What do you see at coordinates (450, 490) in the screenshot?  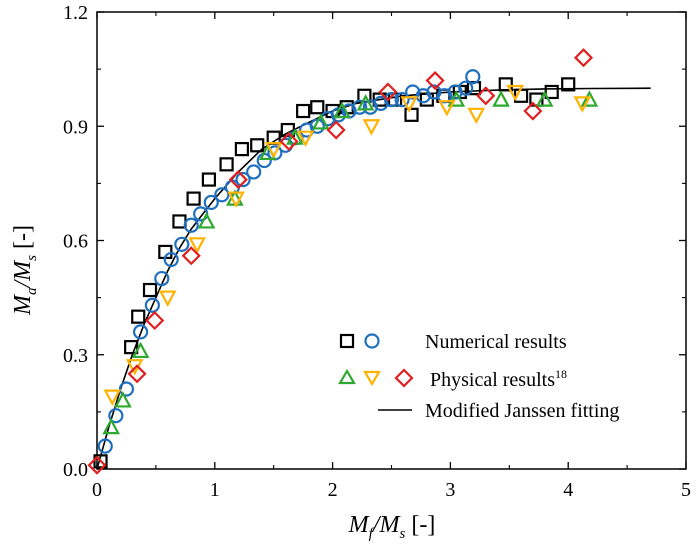 I see `x-tick-label: 3` at bounding box center [450, 490].